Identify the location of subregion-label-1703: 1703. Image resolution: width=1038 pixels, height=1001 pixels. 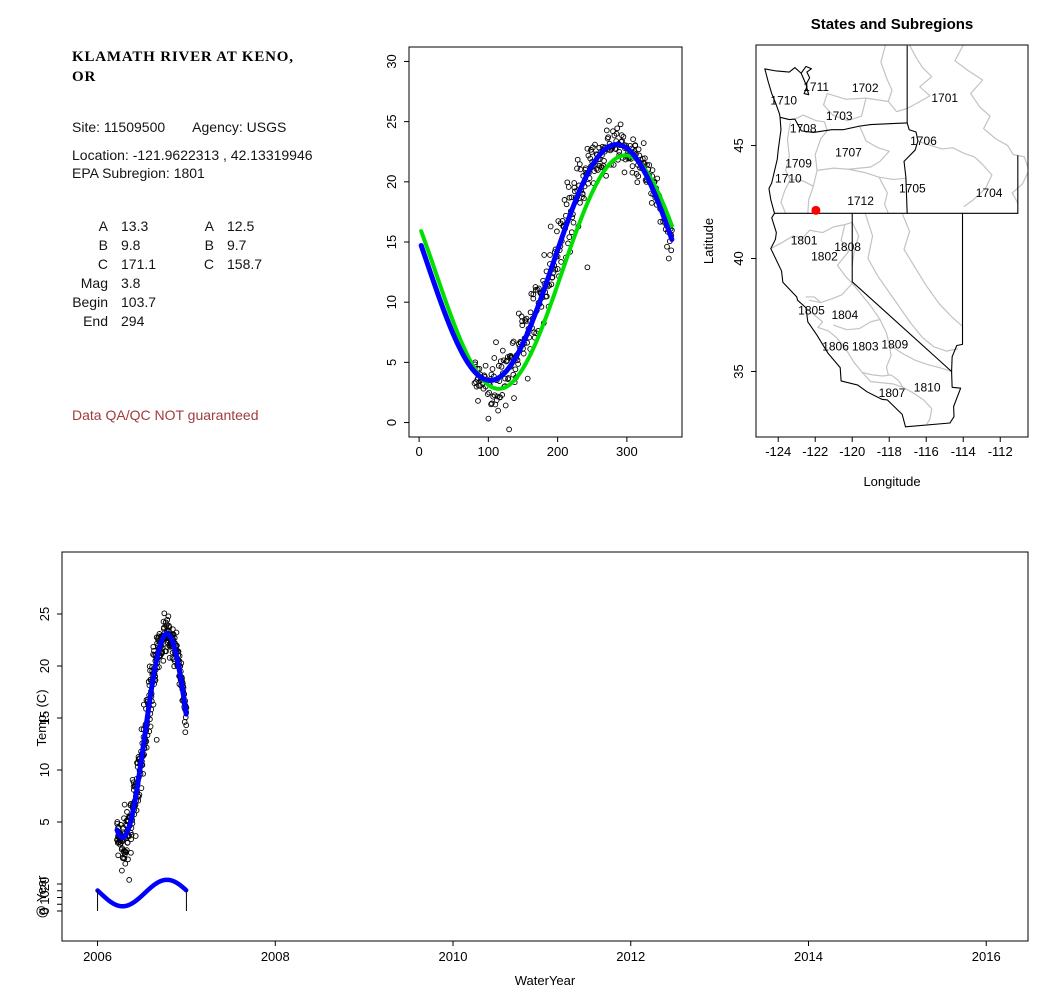
(839, 116).